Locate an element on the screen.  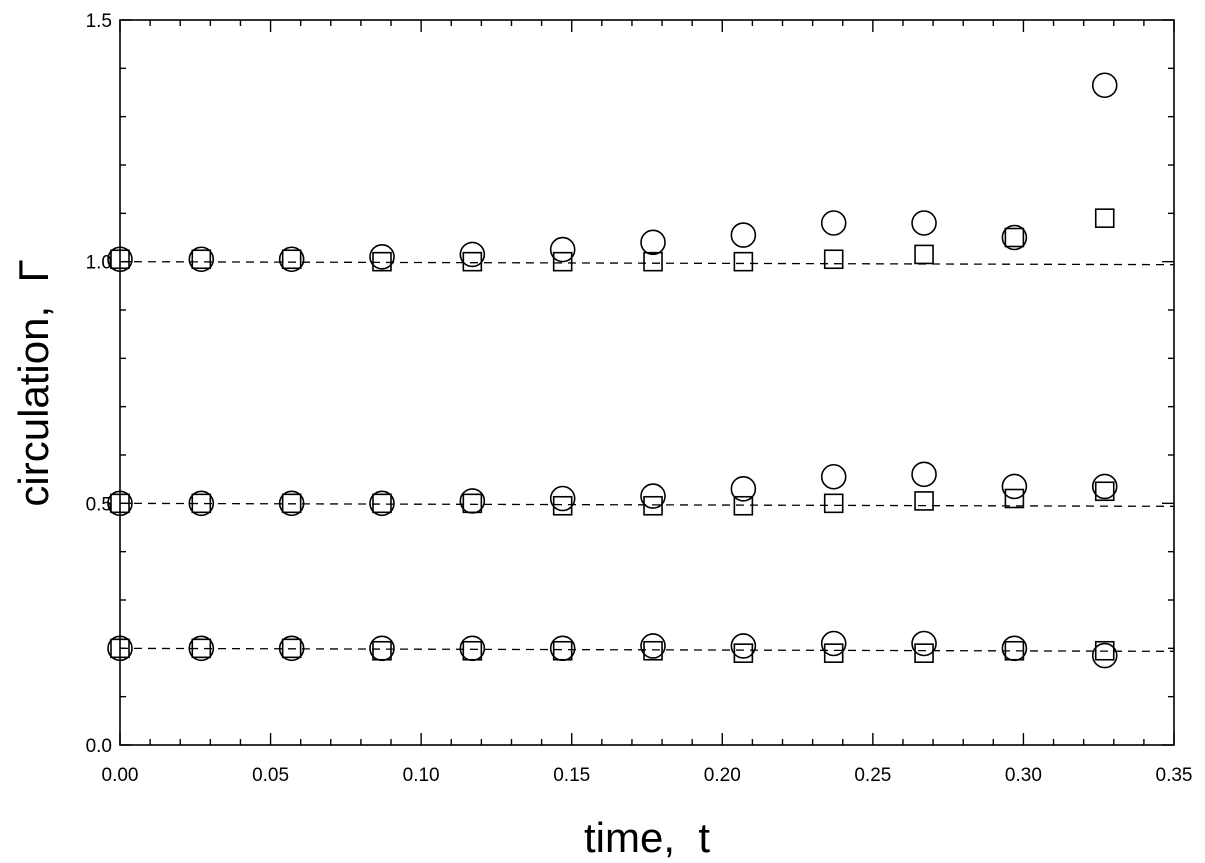
x-axis-title: time, t is located at coordinates (647, 837).